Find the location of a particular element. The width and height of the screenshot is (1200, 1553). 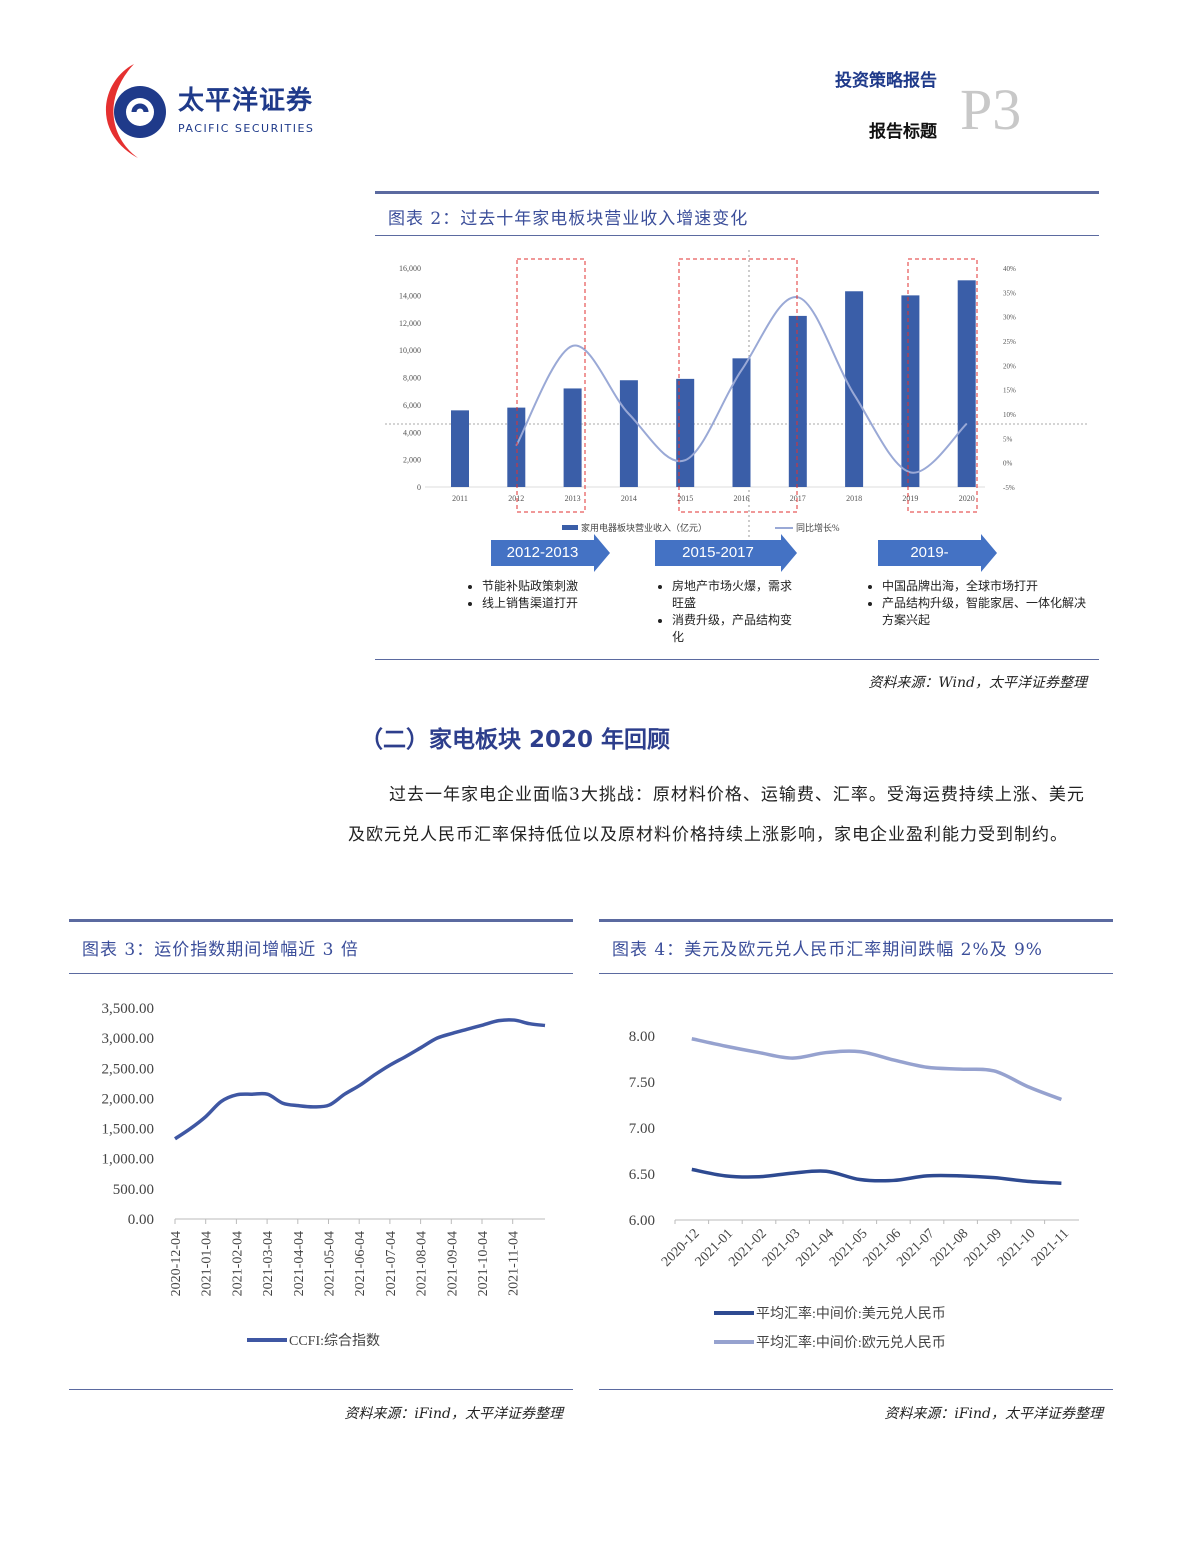

y-tick-label: 7.50 is located at coordinates (642, 1083).